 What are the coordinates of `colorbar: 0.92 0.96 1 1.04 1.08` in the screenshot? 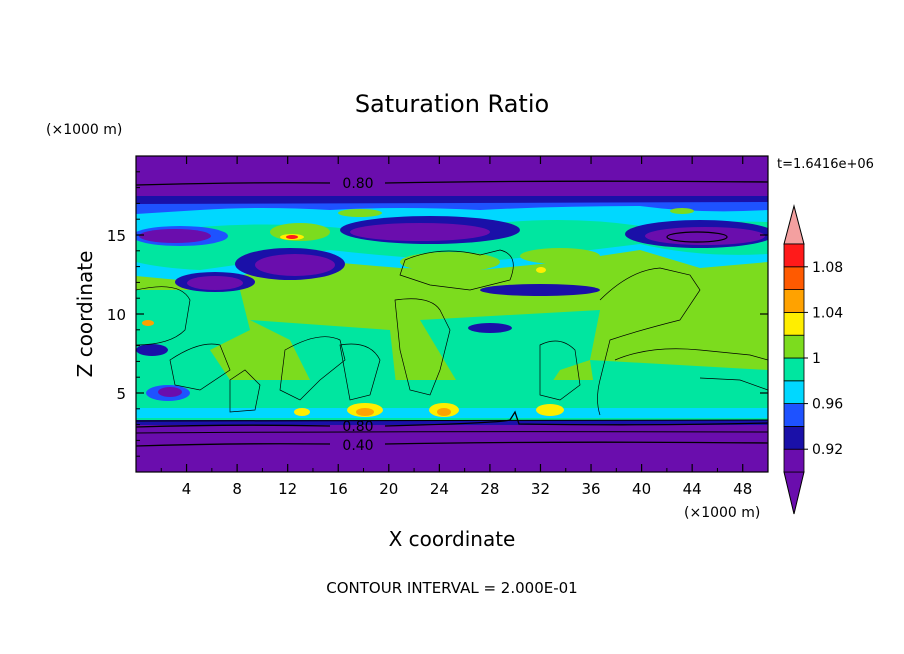 It's located at (813, 359).